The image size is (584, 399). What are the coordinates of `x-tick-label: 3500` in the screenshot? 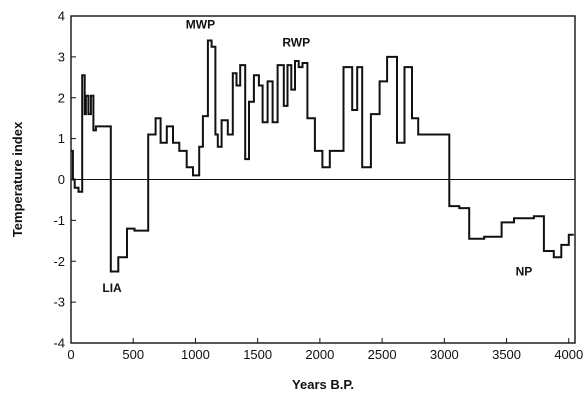 It's located at (506, 354).